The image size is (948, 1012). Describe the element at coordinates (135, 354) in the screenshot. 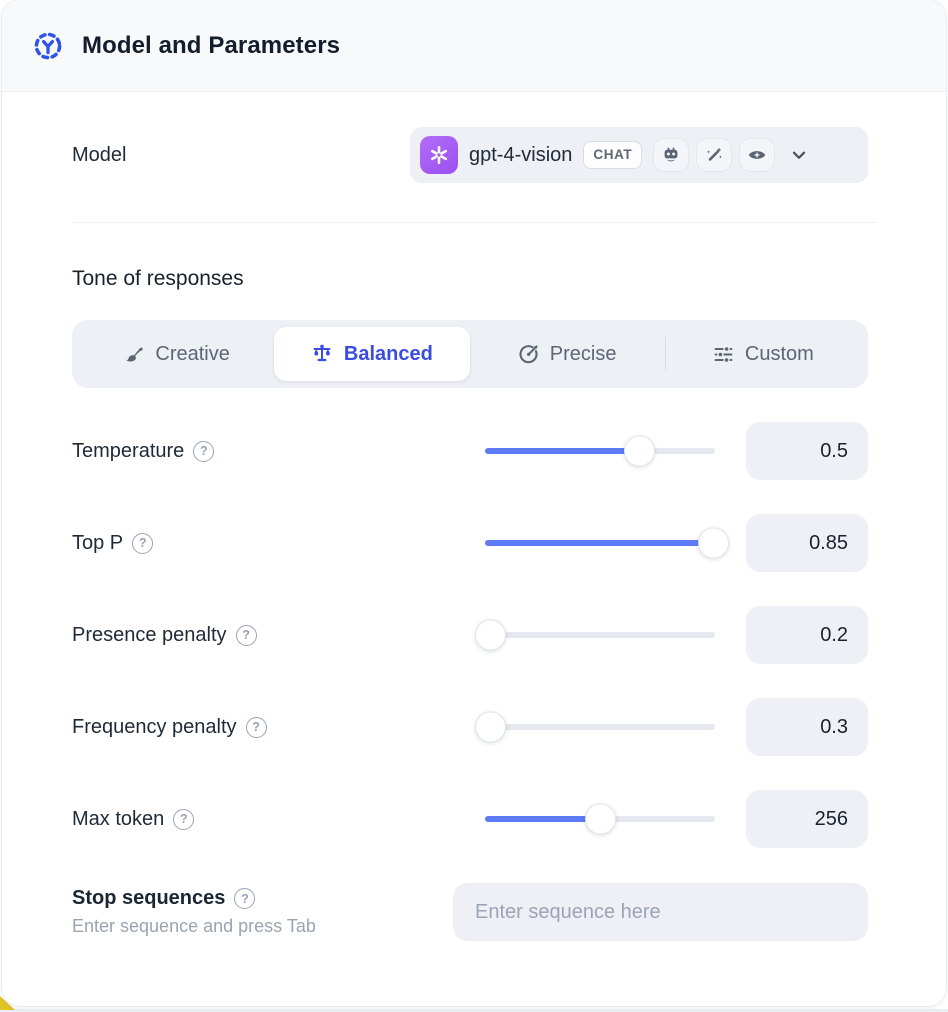

I see `paintbrush-icon` at that location.